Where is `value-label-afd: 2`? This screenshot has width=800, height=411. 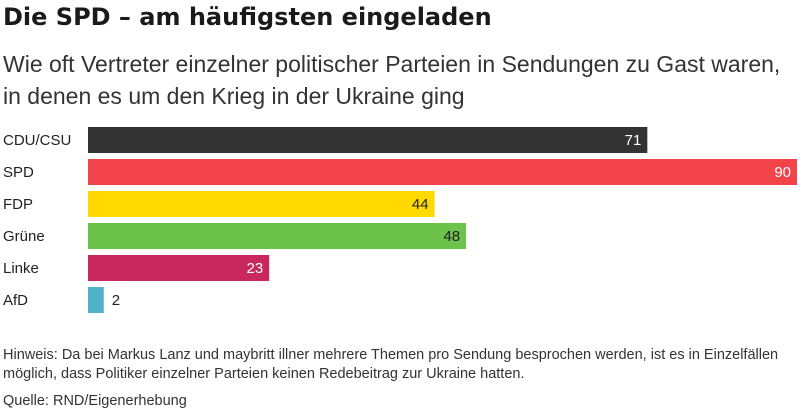 value-label-afd: 2 is located at coordinates (116, 300).